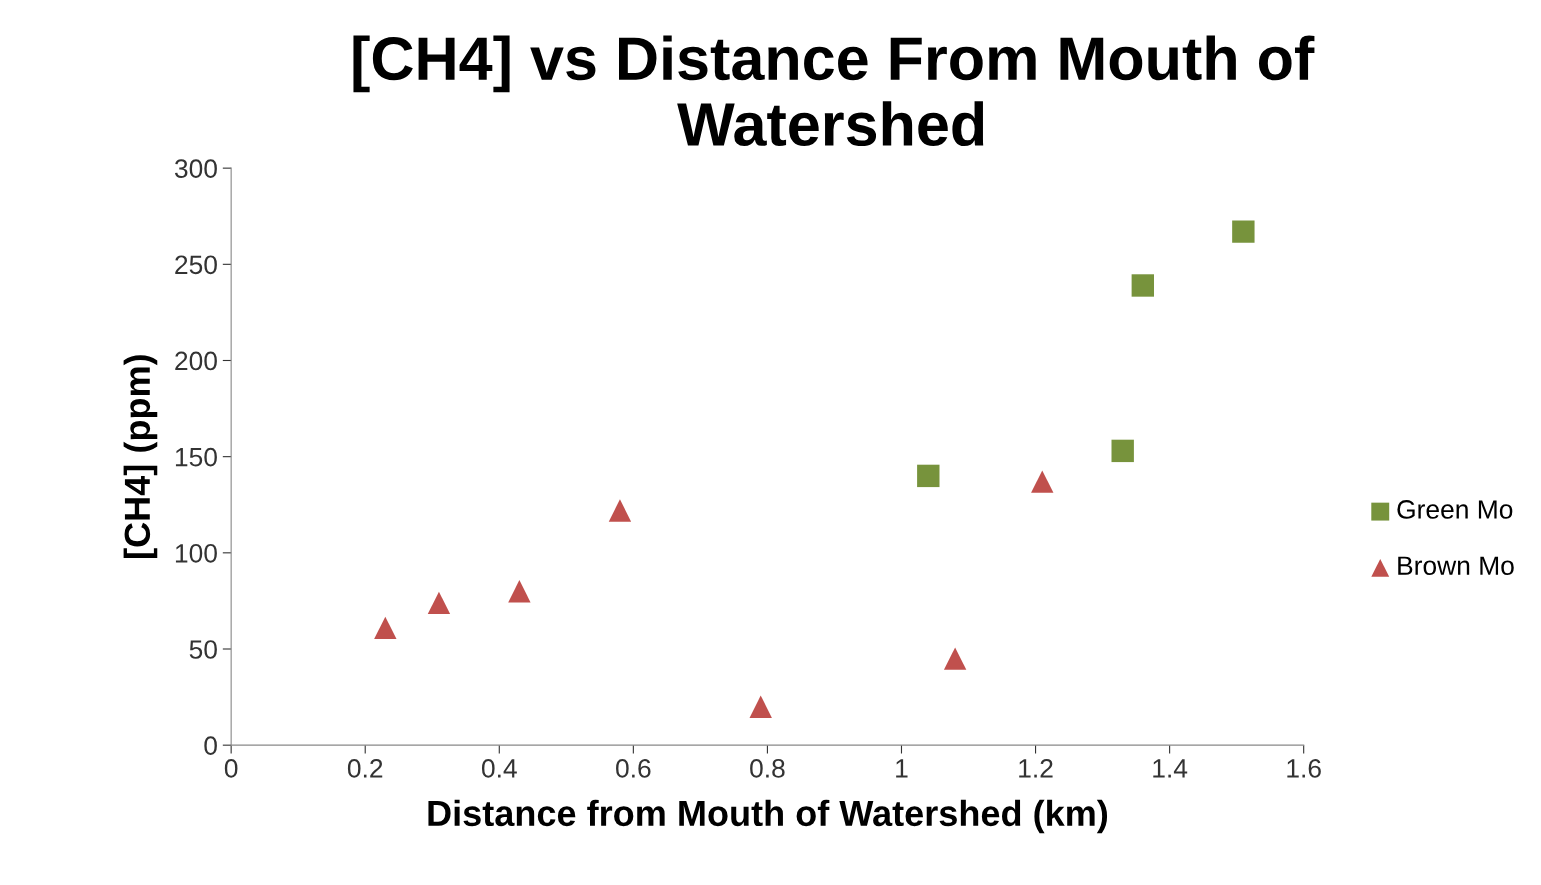 The height and width of the screenshot is (885, 1541). I want to click on y-tick-label: 100, so click(196, 553).